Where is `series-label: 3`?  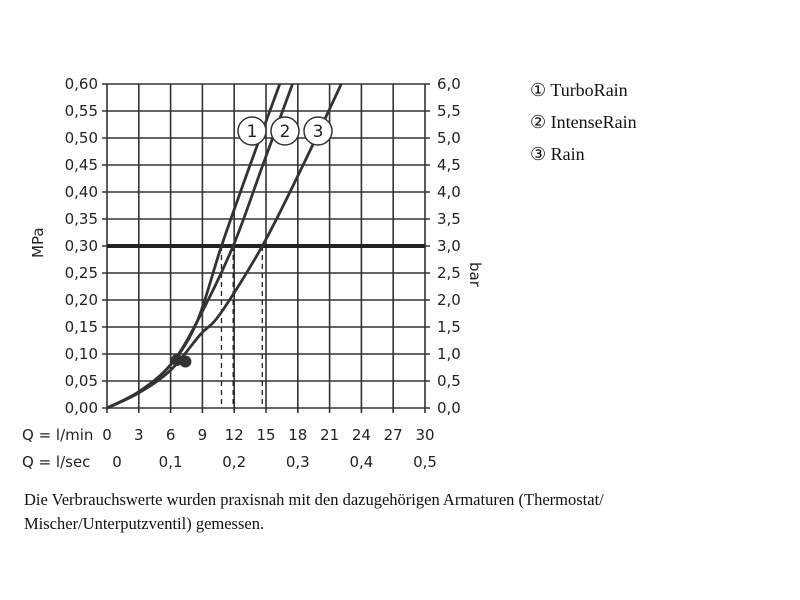
series-label: 3 is located at coordinates (318, 132).